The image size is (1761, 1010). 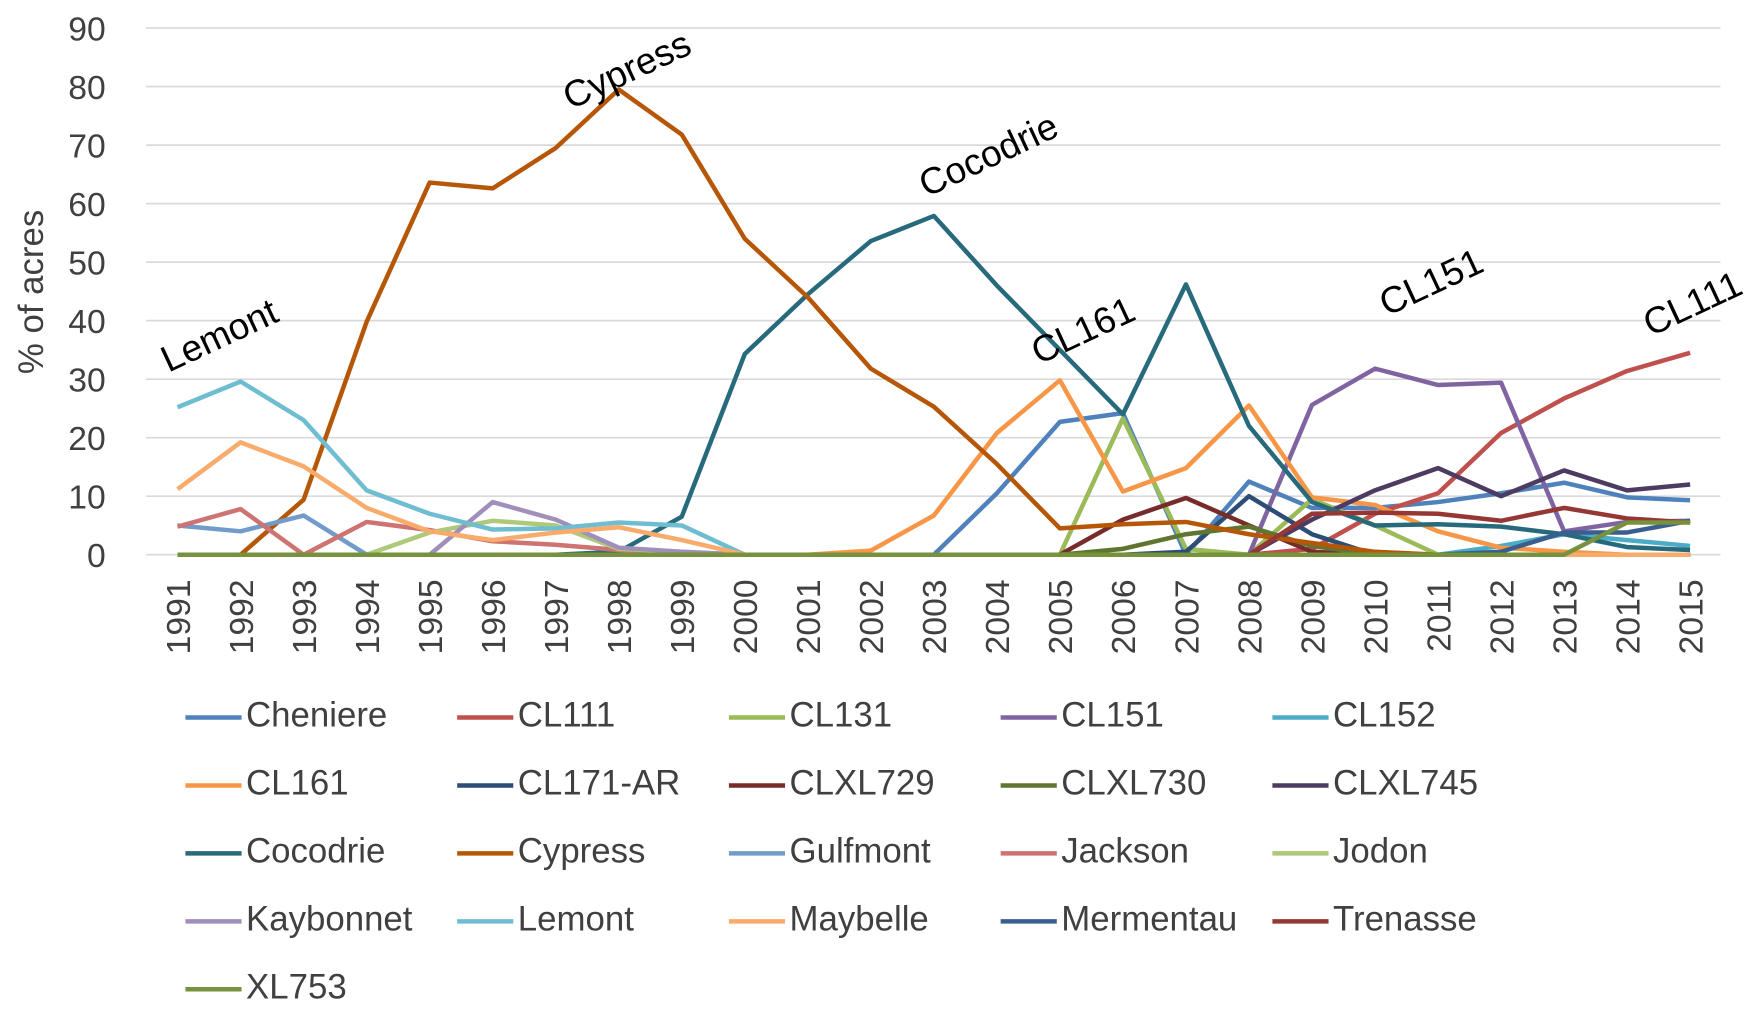 I want to click on x-tick-label: 2011, so click(x=1439, y=615).